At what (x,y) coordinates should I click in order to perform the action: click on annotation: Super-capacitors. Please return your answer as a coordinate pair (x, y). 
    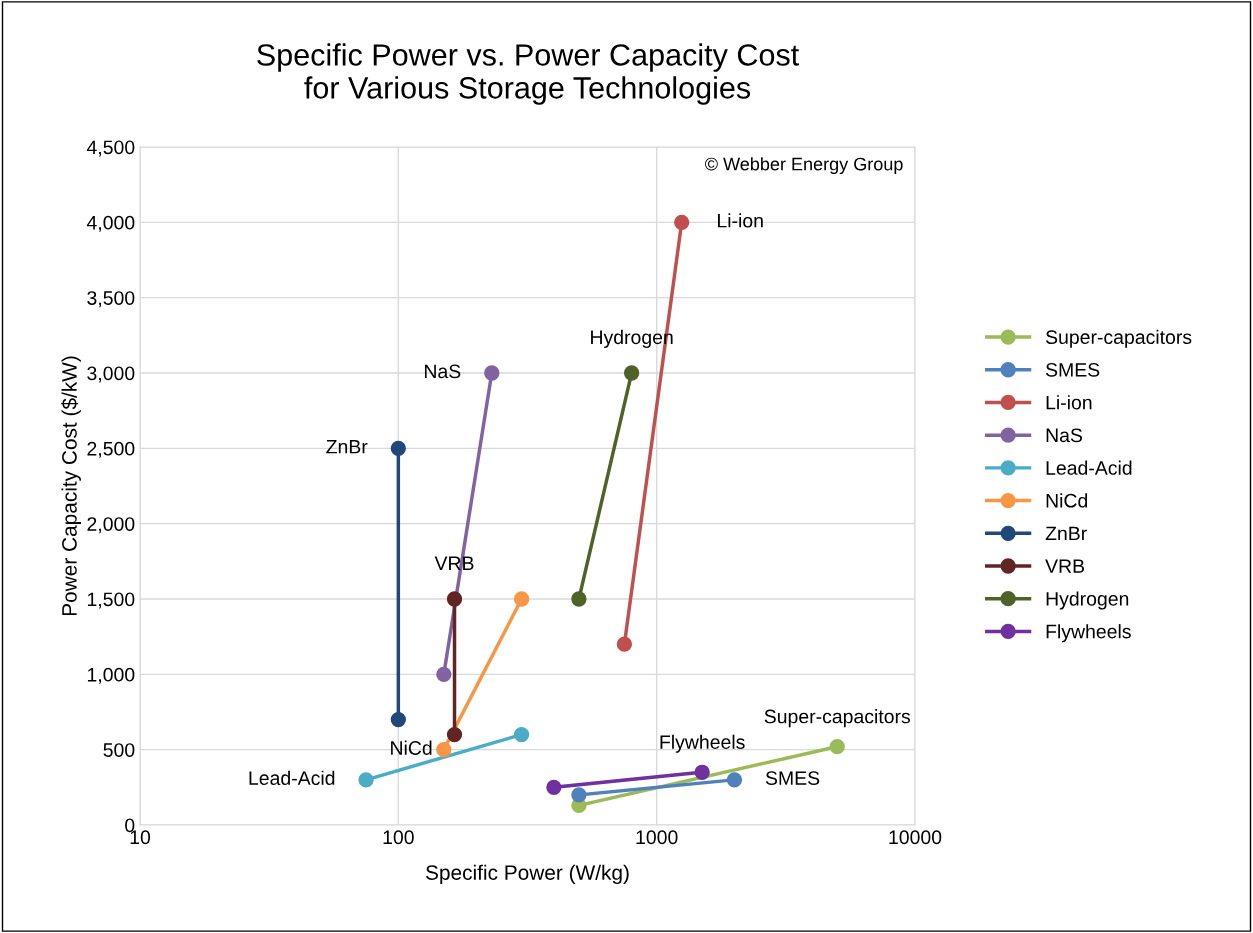
    Looking at the image, I should click on (837, 718).